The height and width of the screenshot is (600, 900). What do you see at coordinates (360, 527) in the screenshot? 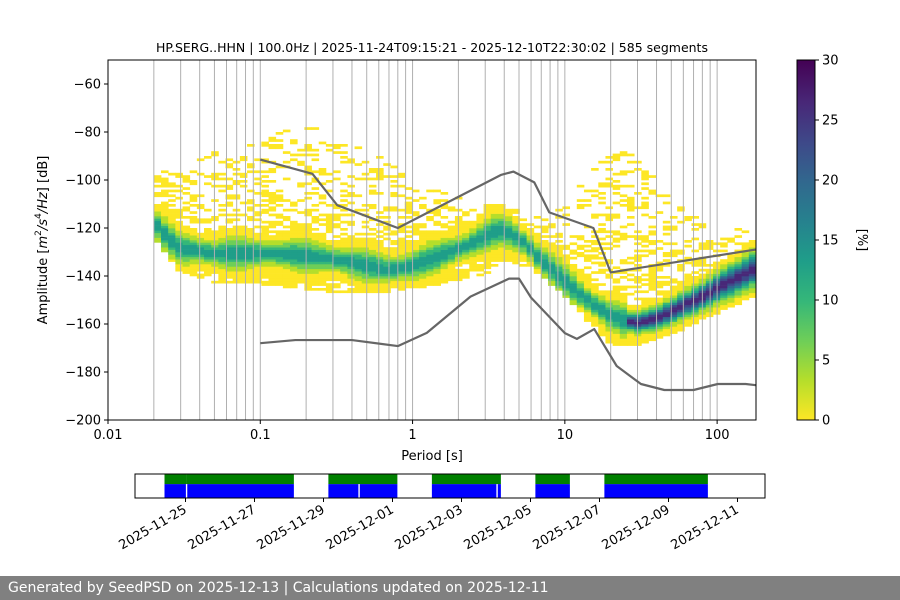
I see `date-tick-label: 2025-12-01` at bounding box center [360, 527].